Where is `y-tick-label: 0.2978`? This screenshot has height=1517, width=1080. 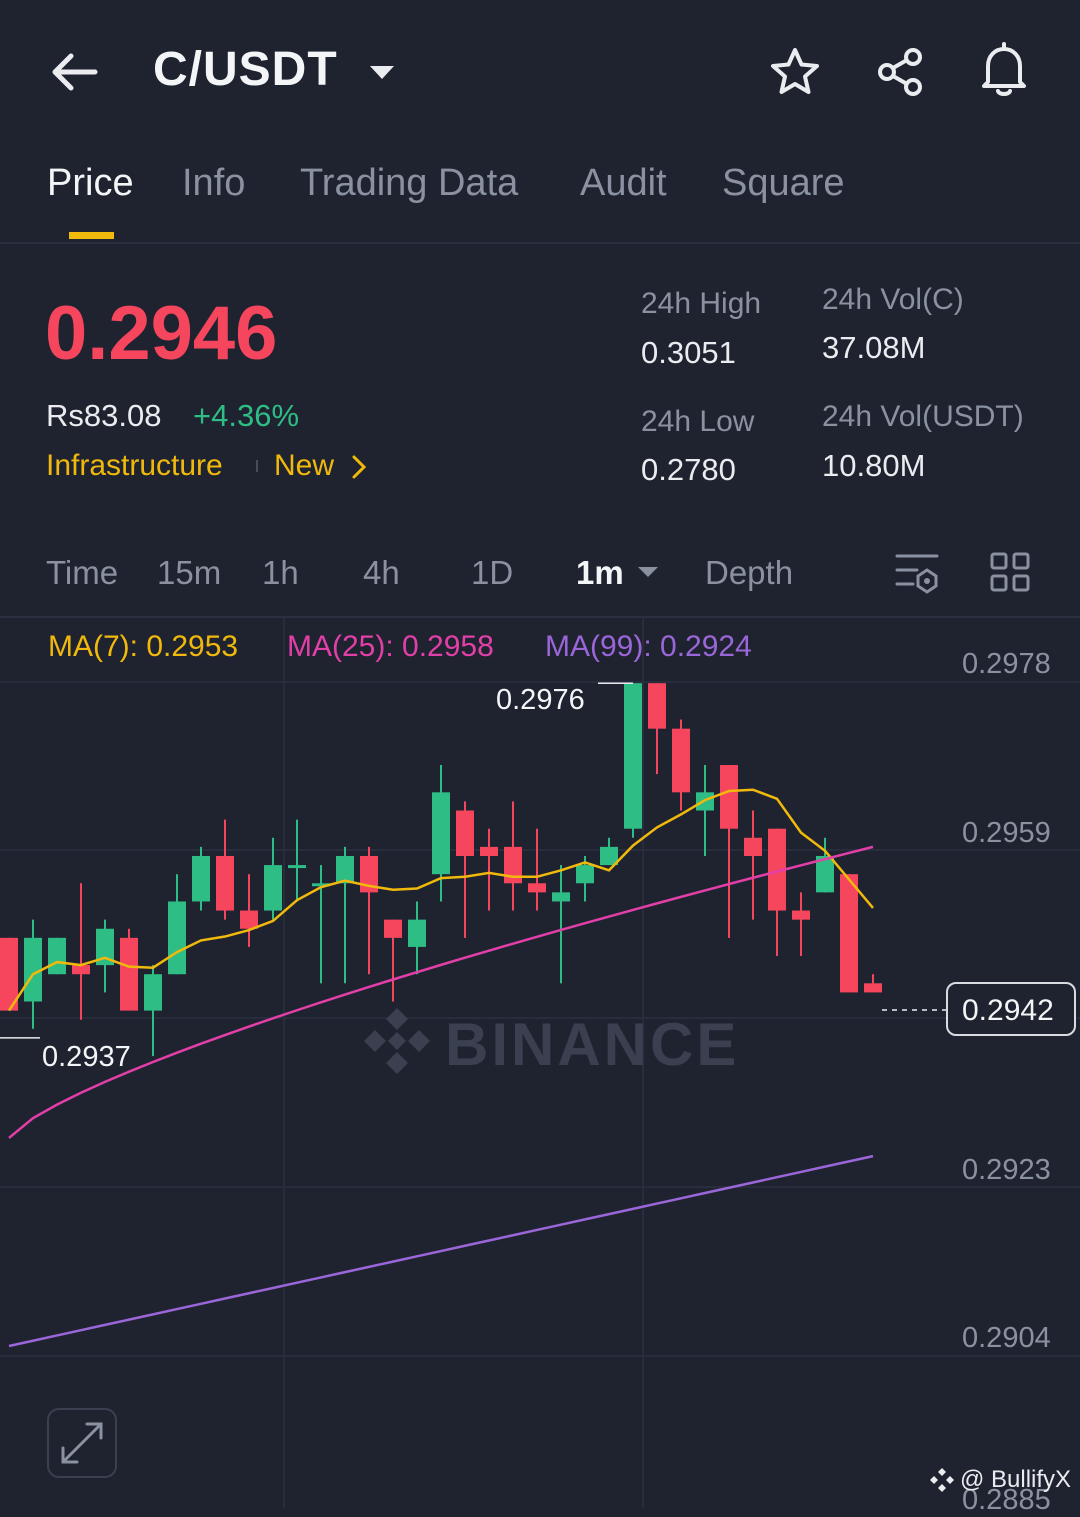
y-tick-label: 0.2978 is located at coordinates (1006, 664).